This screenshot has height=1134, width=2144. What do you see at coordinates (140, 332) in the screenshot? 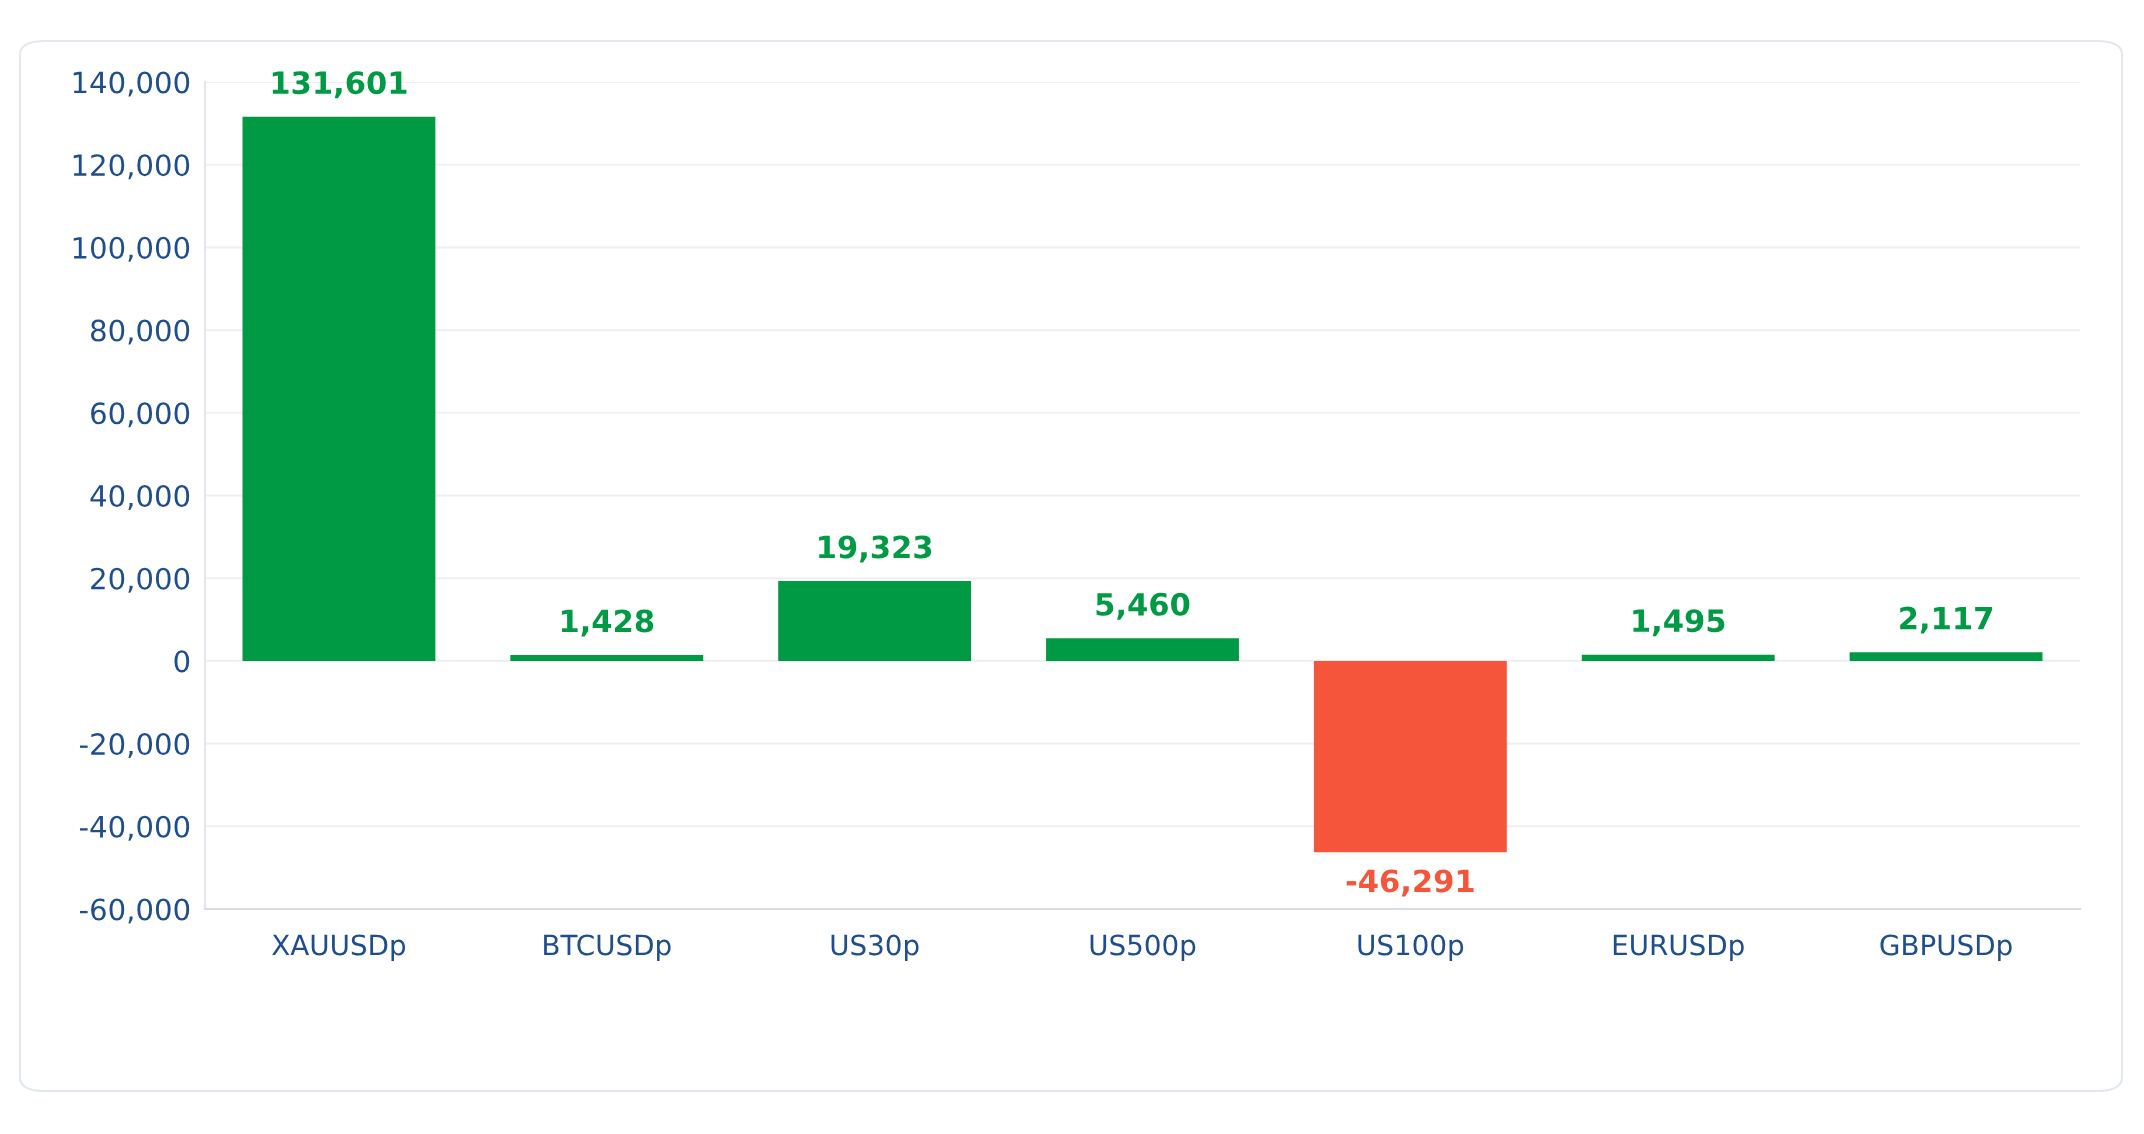
I see `y-tick-label: 80,000` at bounding box center [140, 332].